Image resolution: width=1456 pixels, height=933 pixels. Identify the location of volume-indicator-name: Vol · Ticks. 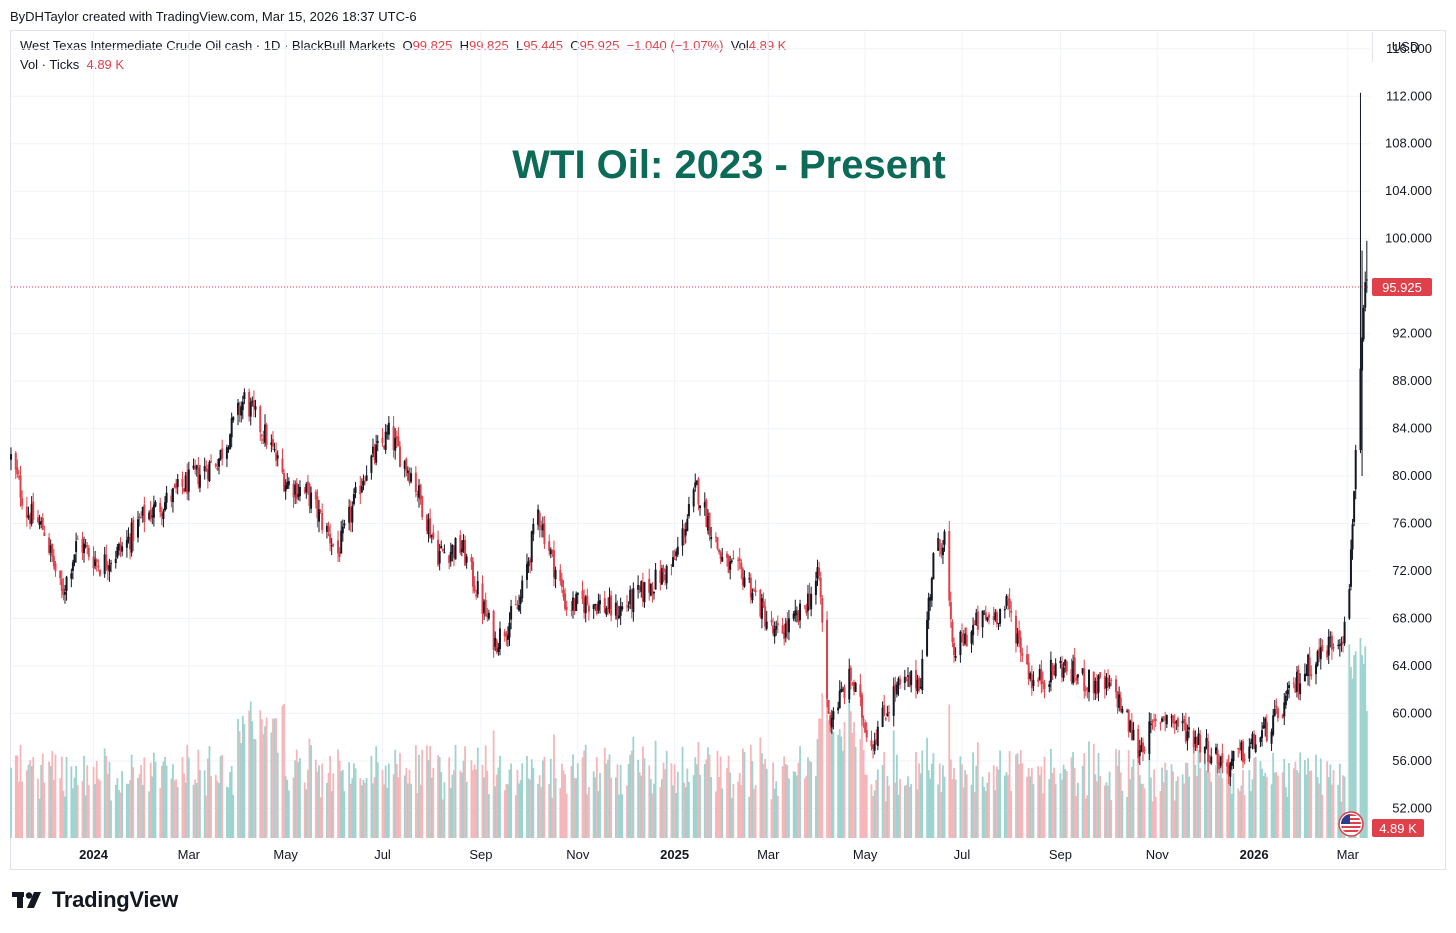
(50, 64).